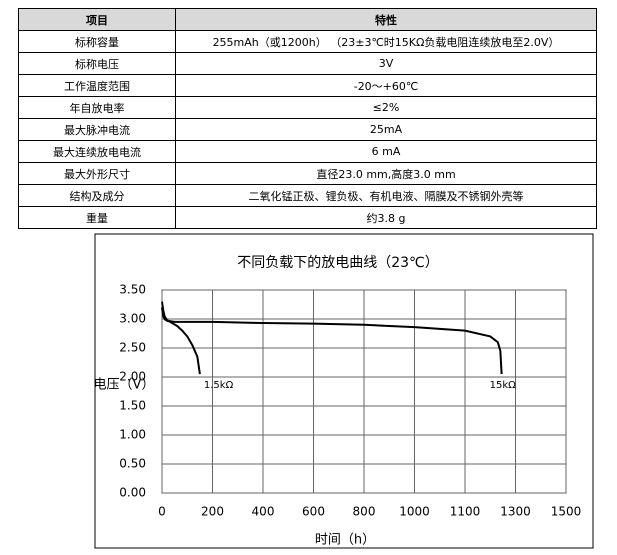 Image resolution: width=617 pixels, height=555 pixels. What do you see at coordinates (132, 319) in the screenshot?
I see `y-tick-label: 3.00` at bounding box center [132, 319].